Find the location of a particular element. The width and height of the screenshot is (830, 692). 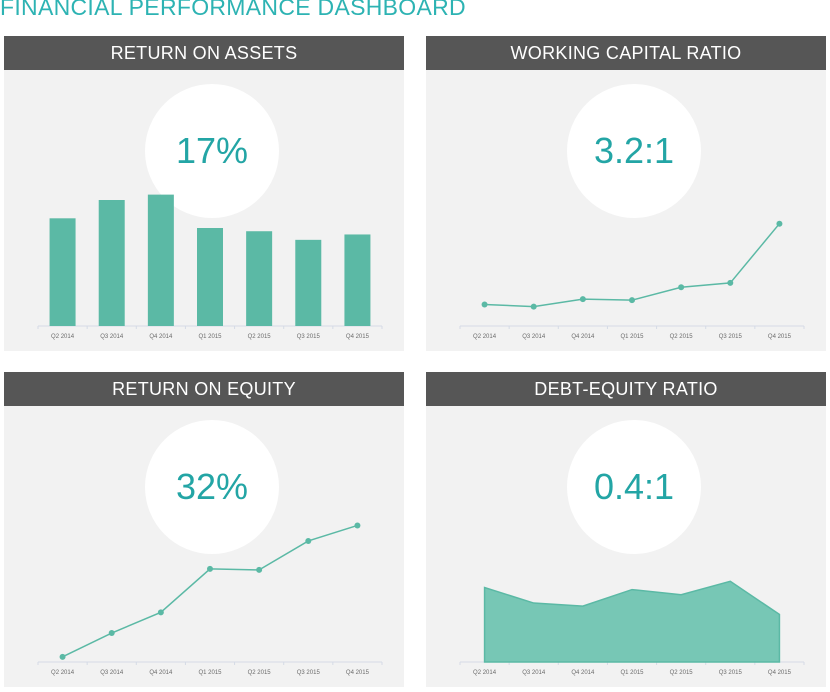

page-title: FINANCIAL PERFORMANCE DASHBOARD is located at coordinates (233, 10).